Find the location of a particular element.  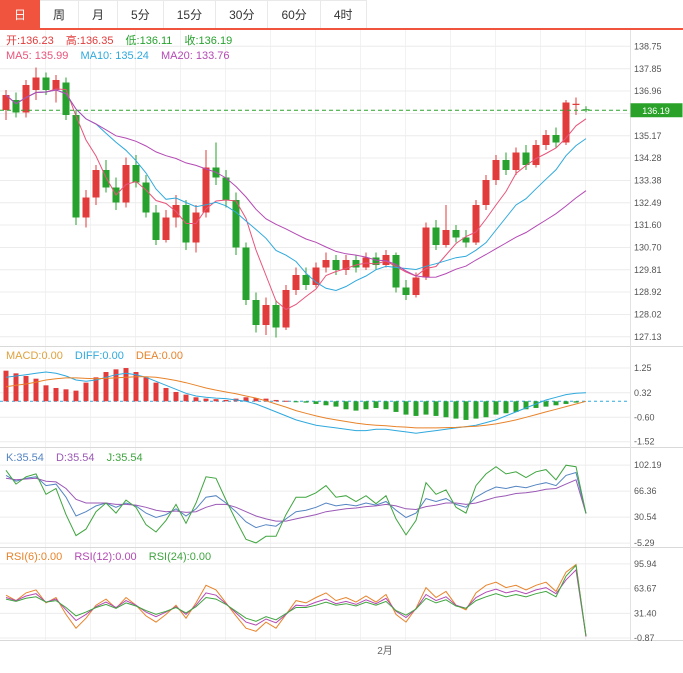

x-axis-label: 2月 is located at coordinates (385, 651).